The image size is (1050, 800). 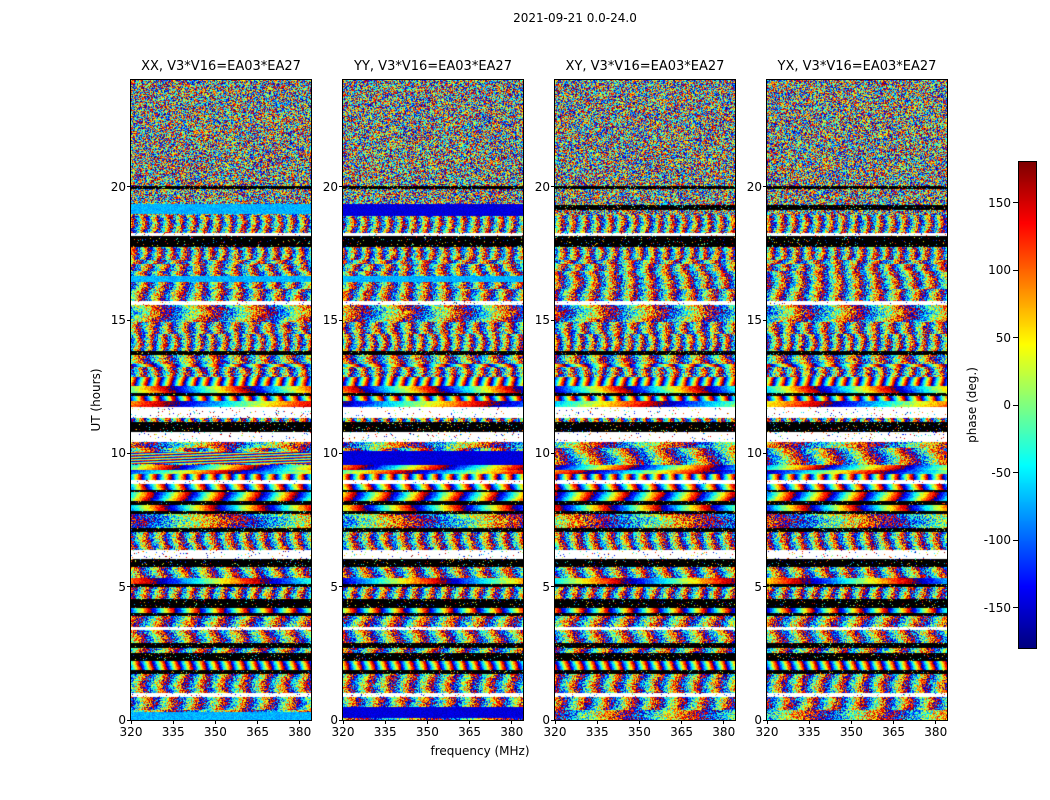 I want to click on colorbar-tick-label: -50, so click(x=1001, y=472).